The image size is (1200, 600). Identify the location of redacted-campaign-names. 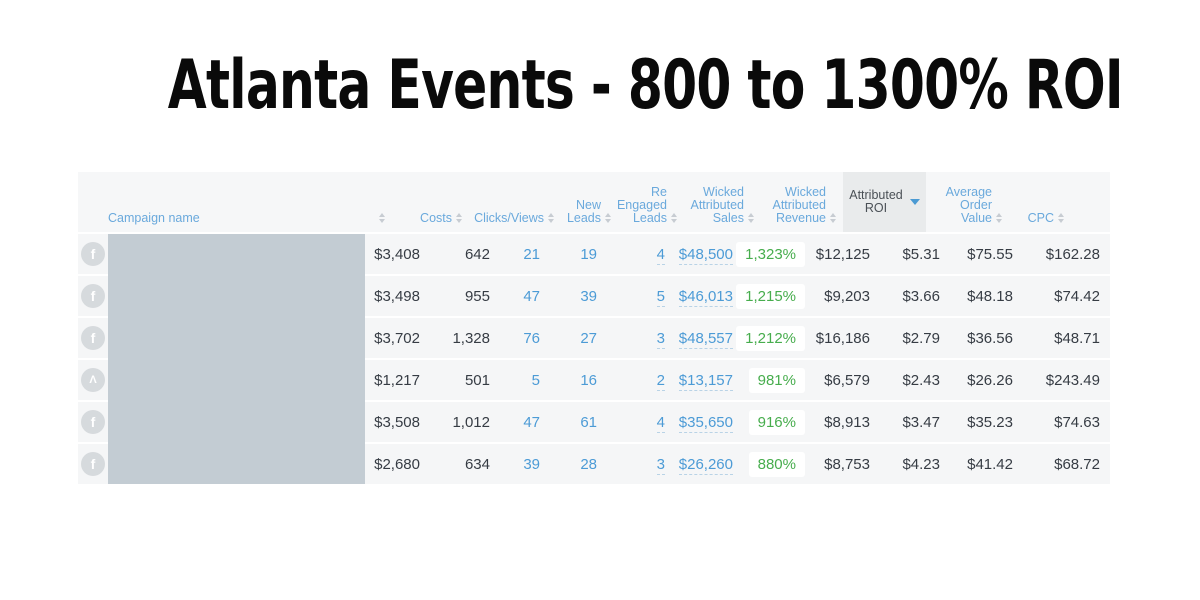
(236, 359).